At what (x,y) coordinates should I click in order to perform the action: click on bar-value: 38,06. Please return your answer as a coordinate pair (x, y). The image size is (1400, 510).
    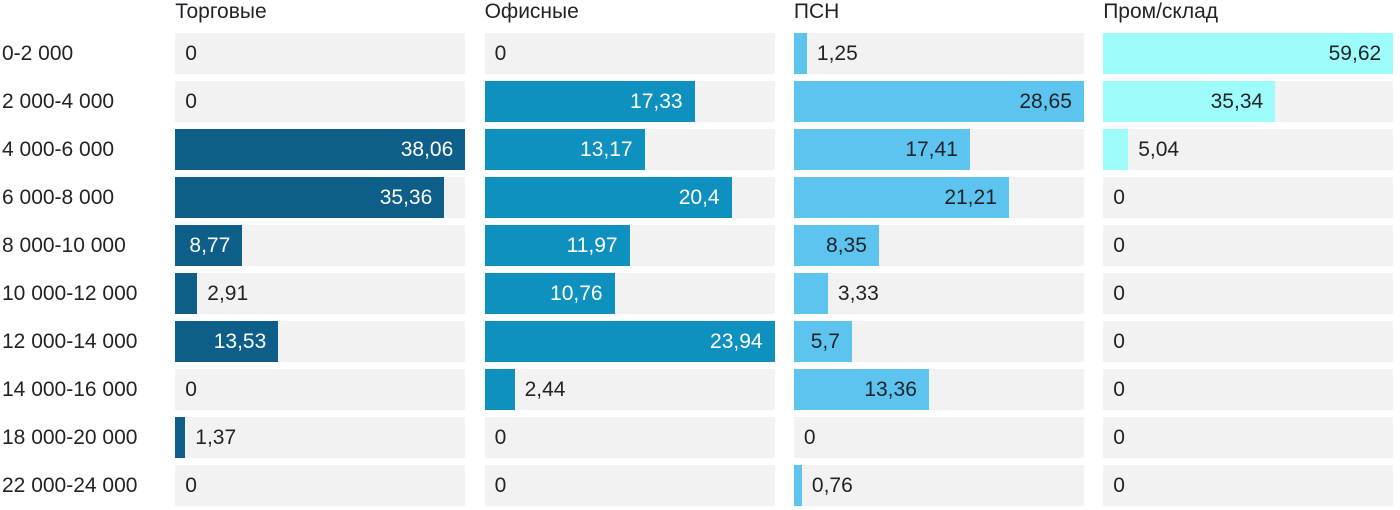
    Looking at the image, I should click on (427, 149).